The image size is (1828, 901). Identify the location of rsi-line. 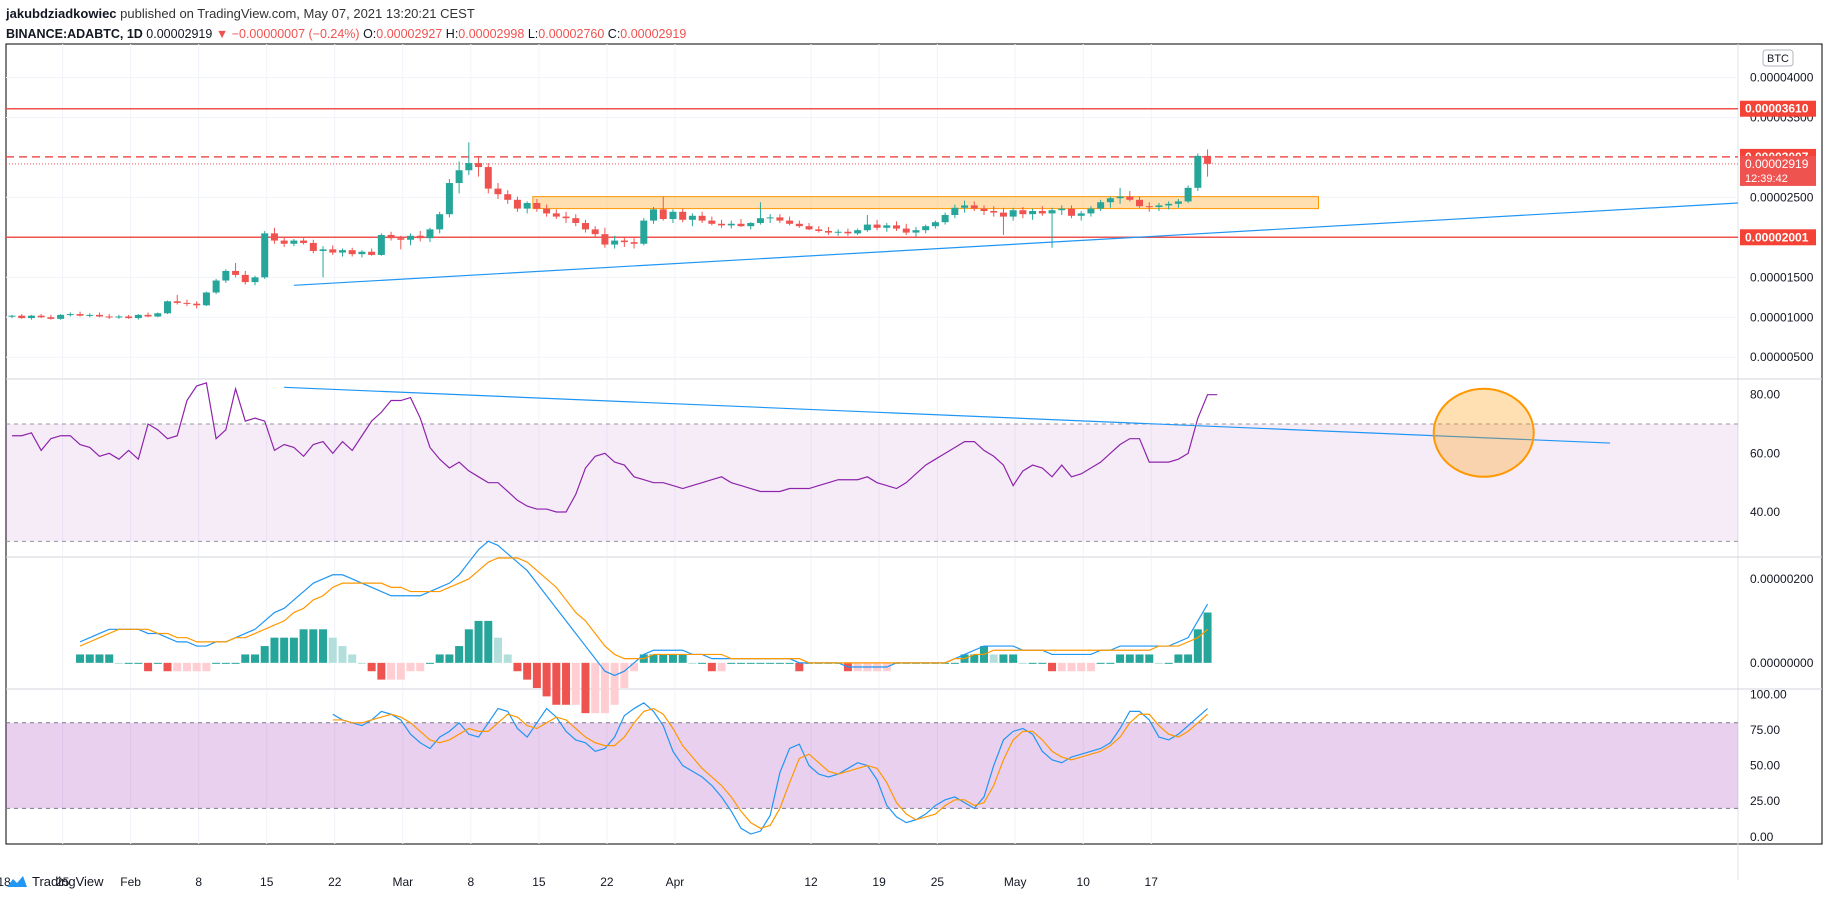
(615, 447).